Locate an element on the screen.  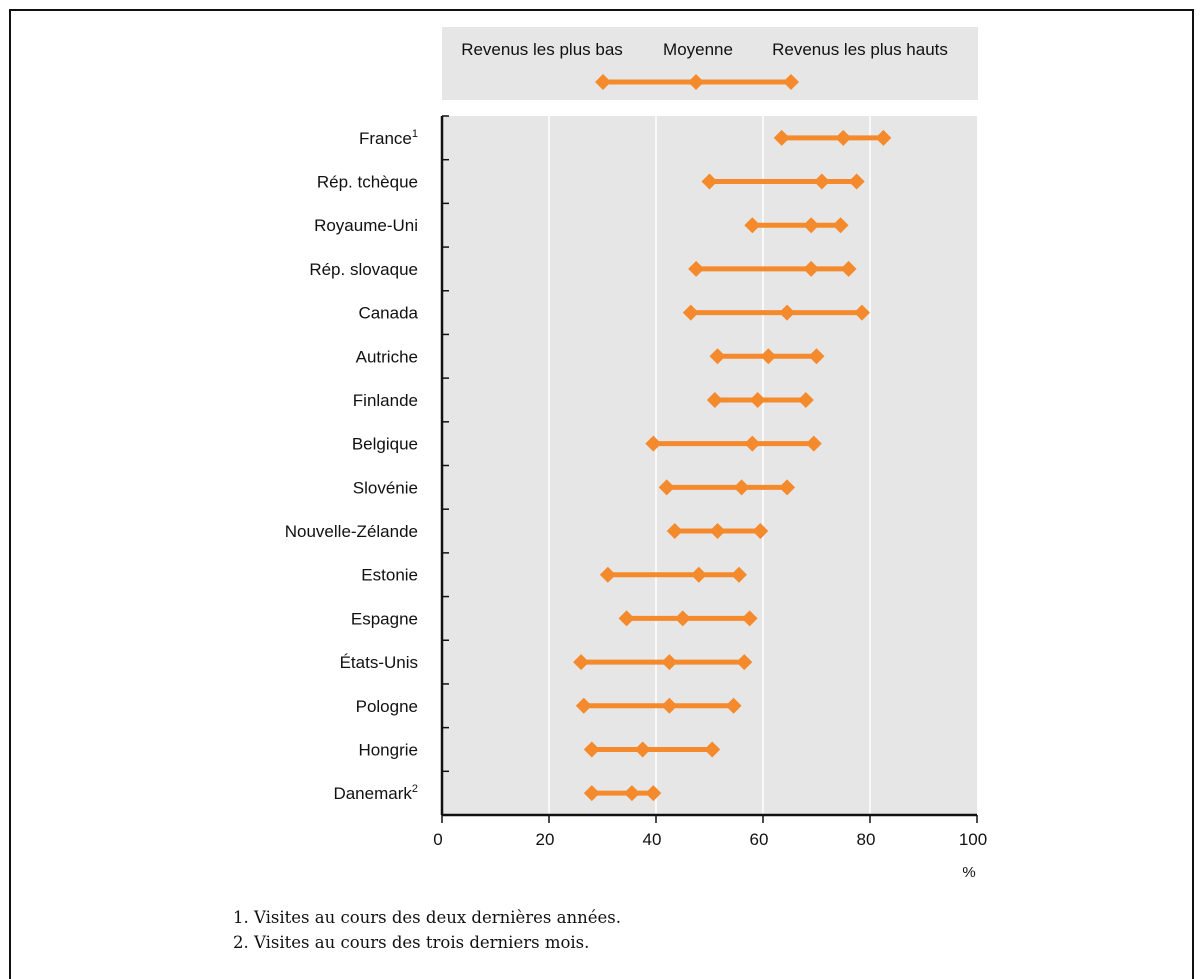
category-label: Royaume-Uni is located at coordinates (366, 225).